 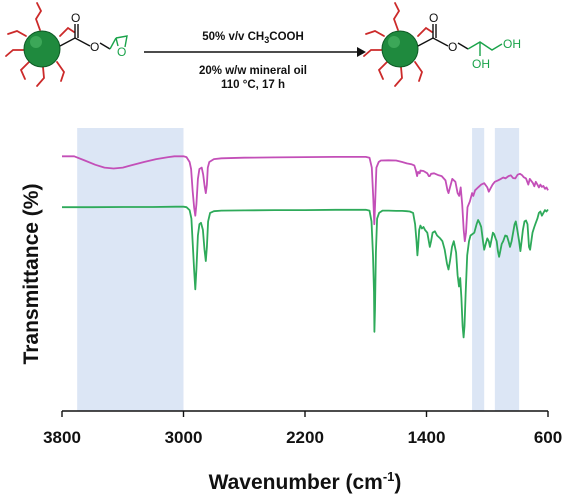 What do you see at coordinates (255, 52) in the screenshot?
I see `reaction-arrow` at bounding box center [255, 52].